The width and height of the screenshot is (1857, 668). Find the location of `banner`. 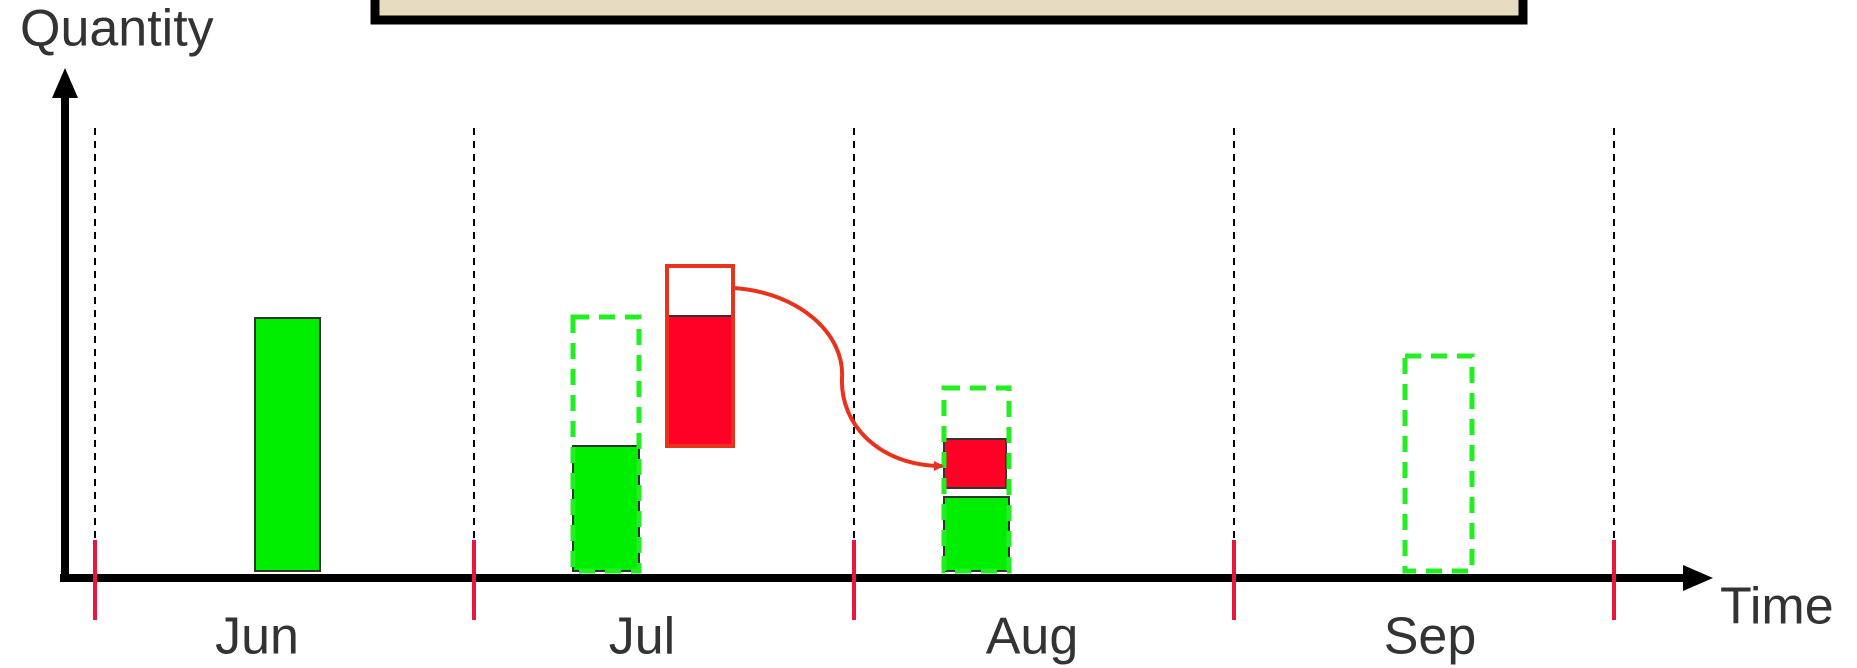

banner is located at coordinates (949, 12).